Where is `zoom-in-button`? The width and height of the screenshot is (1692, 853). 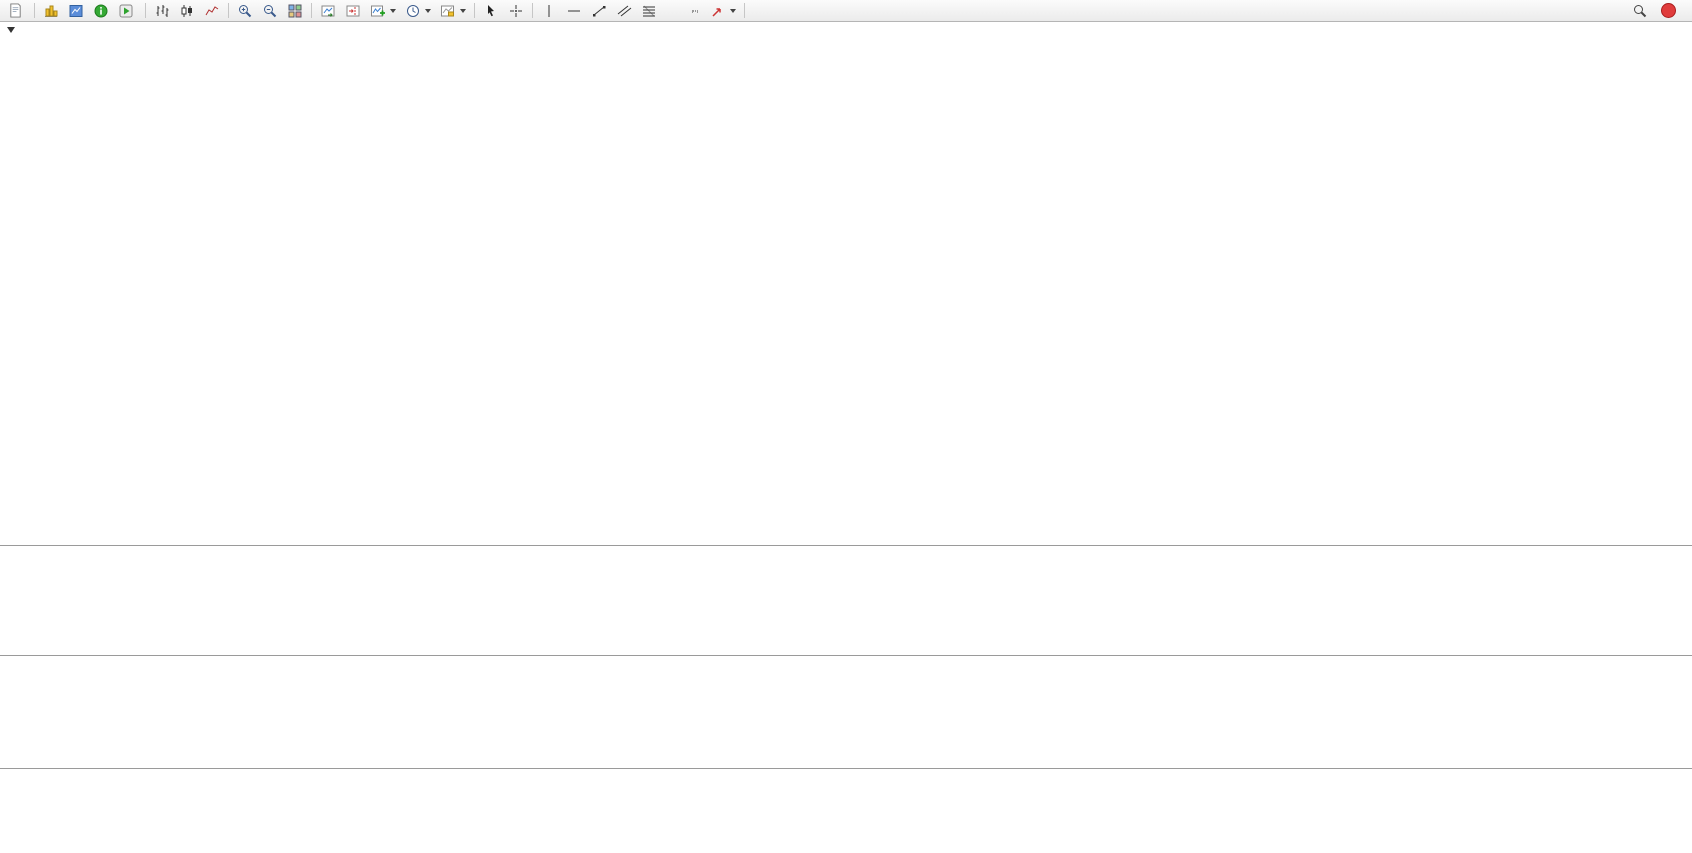
zoom-in-button is located at coordinates (245, 10).